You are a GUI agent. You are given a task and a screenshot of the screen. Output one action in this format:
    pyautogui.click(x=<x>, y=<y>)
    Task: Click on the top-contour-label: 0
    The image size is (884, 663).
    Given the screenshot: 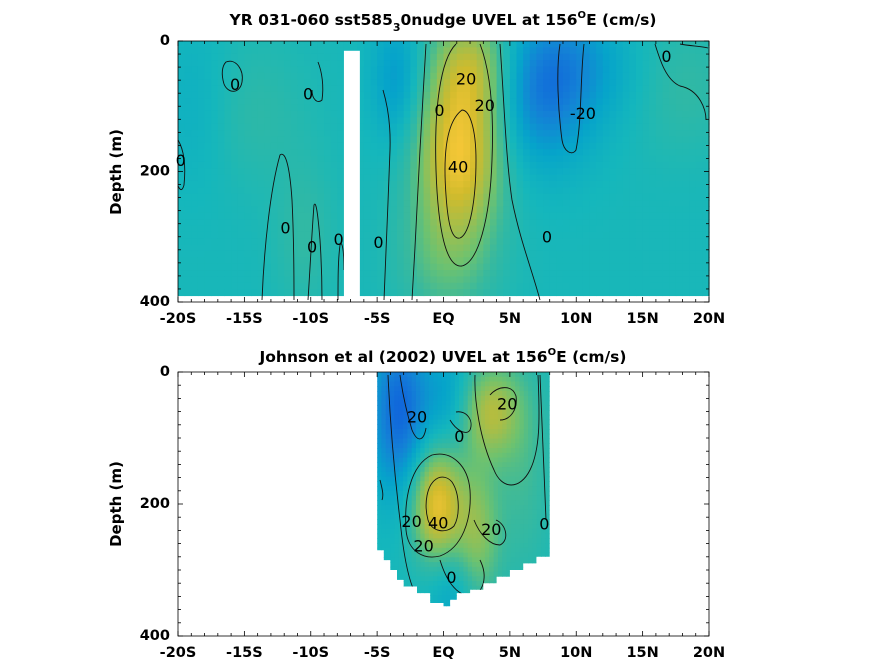 What is the action you would take?
    pyautogui.click(x=547, y=237)
    